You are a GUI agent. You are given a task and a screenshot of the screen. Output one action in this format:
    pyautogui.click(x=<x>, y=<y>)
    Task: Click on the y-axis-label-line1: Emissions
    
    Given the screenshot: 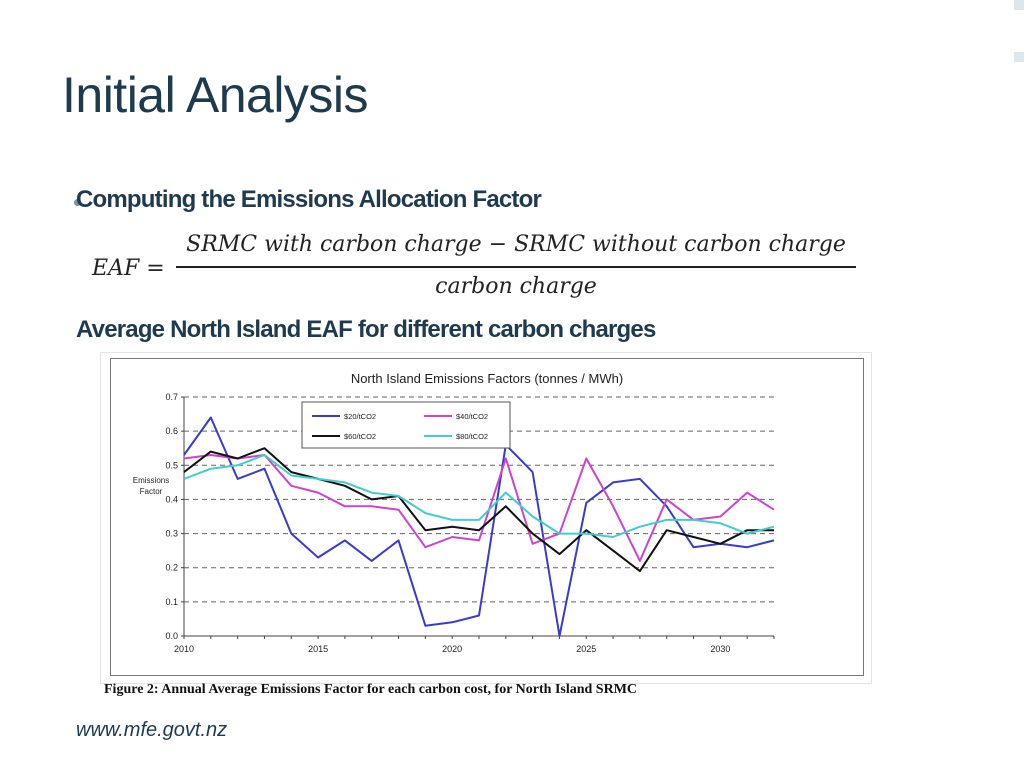 What is the action you would take?
    pyautogui.click(x=151, y=480)
    